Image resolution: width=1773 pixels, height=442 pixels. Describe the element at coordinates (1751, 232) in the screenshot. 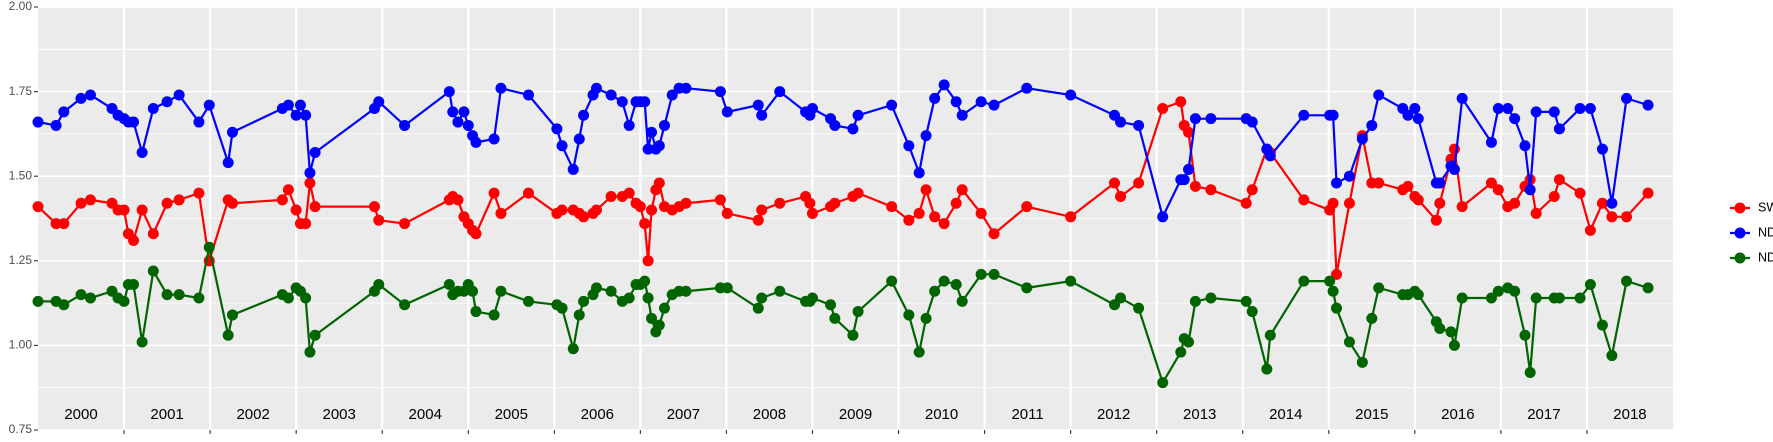

I see `legend-item: NDVI` at that location.